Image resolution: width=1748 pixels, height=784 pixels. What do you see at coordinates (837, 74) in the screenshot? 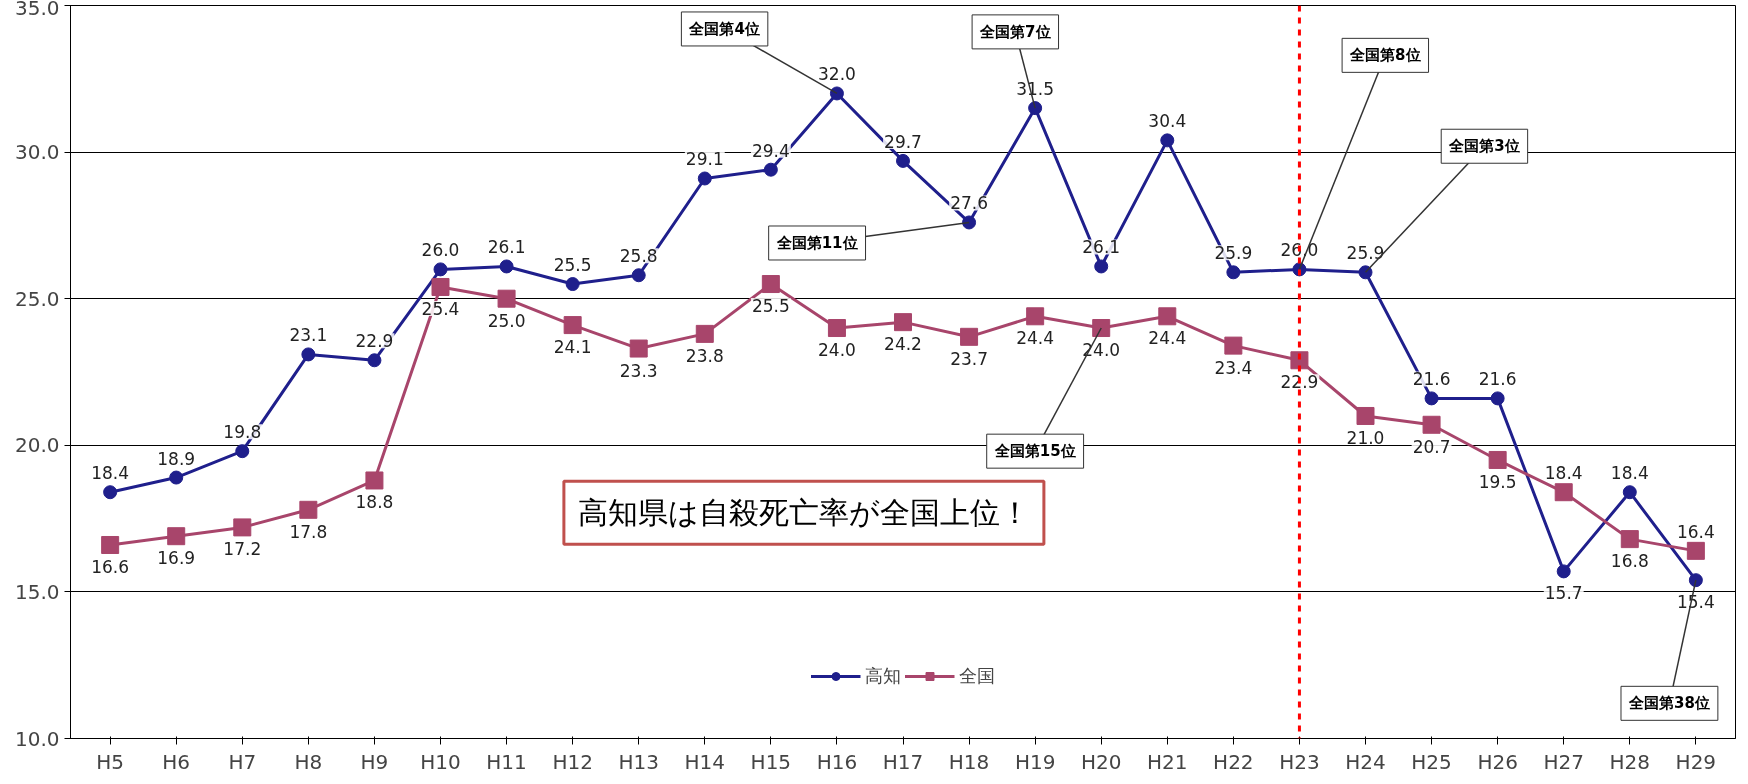
I see `data-label: 32.0` at bounding box center [837, 74].